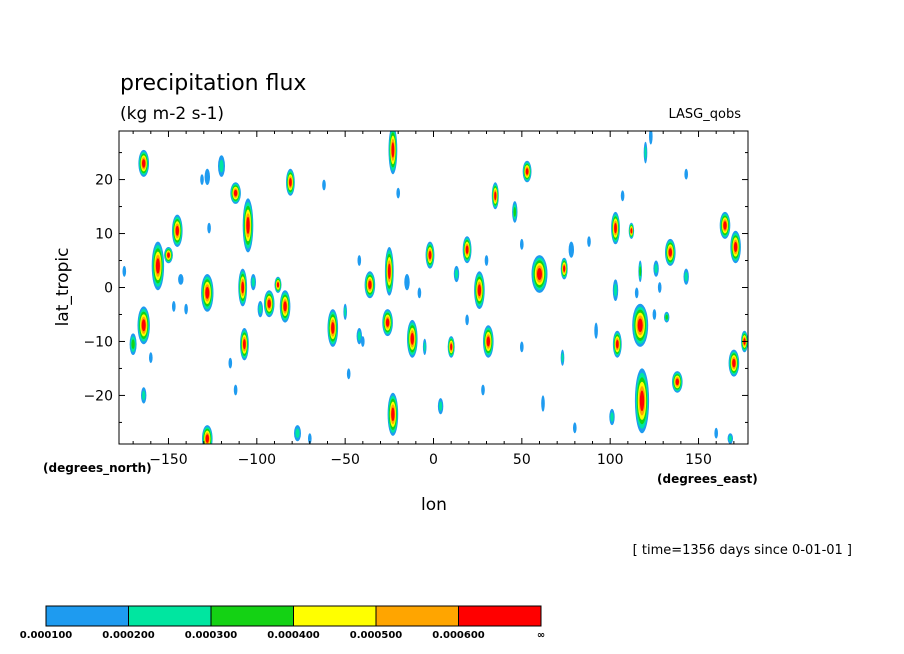 The height and width of the screenshot is (654, 904). What do you see at coordinates (458, 635) in the screenshot?
I see `colorbar-label: 0.000600` at bounding box center [458, 635].